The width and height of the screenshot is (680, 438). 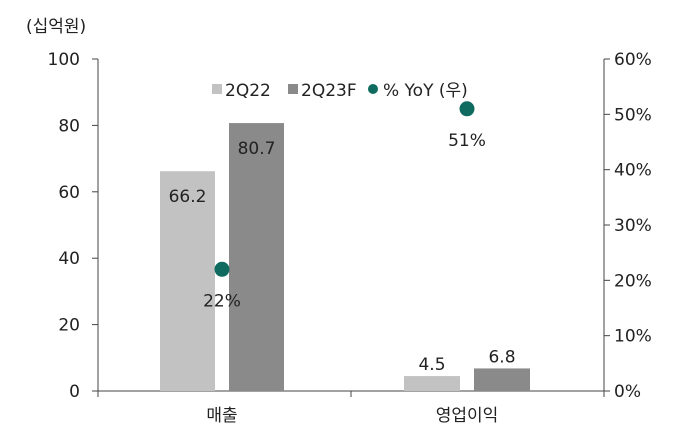 What do you see at coordinates (69, 126) in the screenshot?
I see `left-axis-tick-label: 80` at bounding box center [69, 126].